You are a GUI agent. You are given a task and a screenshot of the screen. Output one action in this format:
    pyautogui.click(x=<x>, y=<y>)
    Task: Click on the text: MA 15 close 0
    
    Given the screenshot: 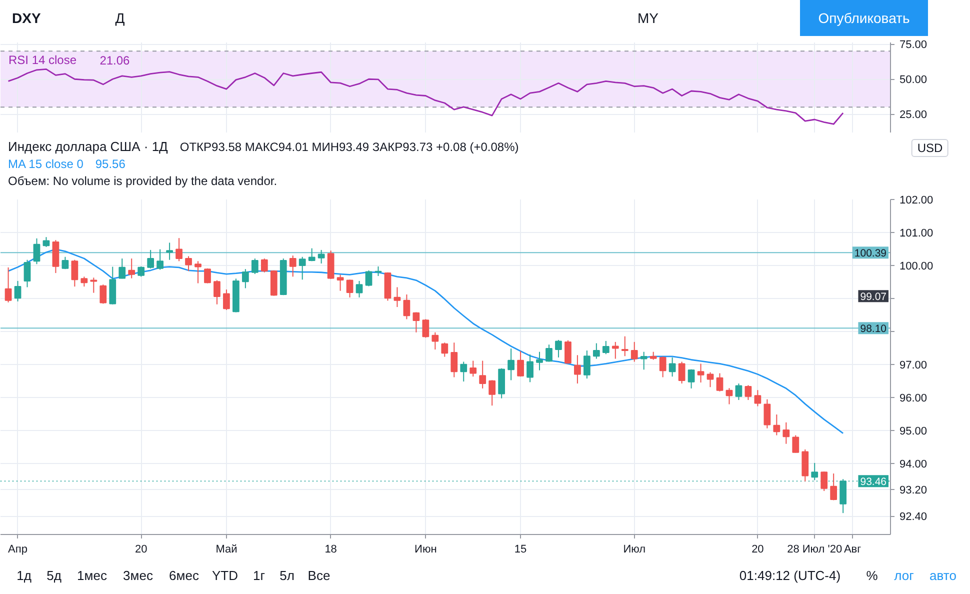 What is the action you would take?
    pyautogui.click(x=46, y=164)
    